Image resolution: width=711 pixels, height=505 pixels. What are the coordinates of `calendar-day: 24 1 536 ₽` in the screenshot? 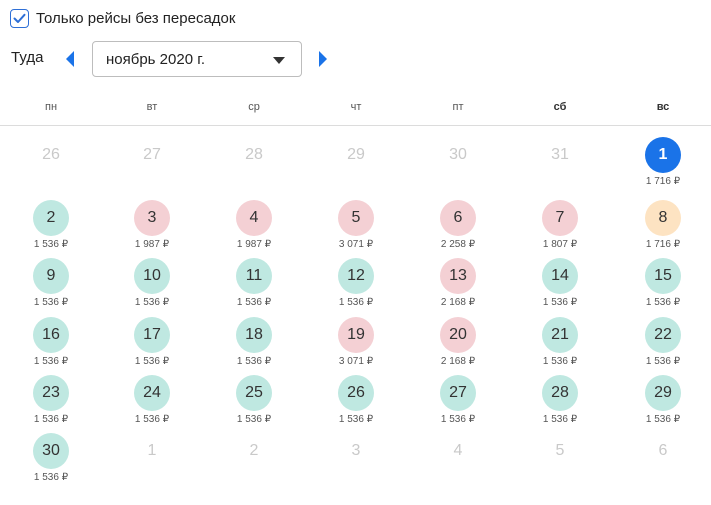 It's located at (152, 402).